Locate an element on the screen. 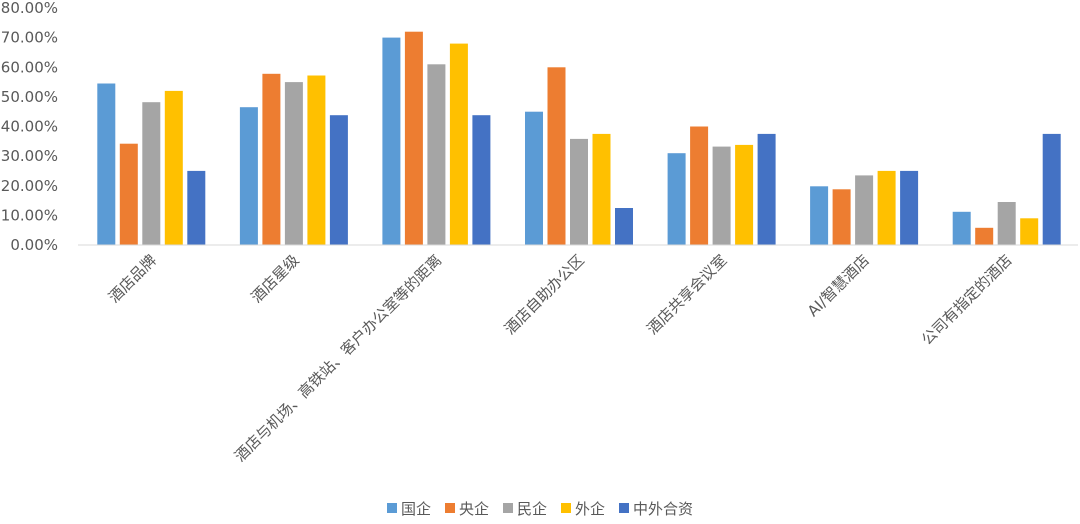 This screenshot has width=1080, height=524. x-category-label: 公司有指定的酒店 is located at coordinates (967, 300).